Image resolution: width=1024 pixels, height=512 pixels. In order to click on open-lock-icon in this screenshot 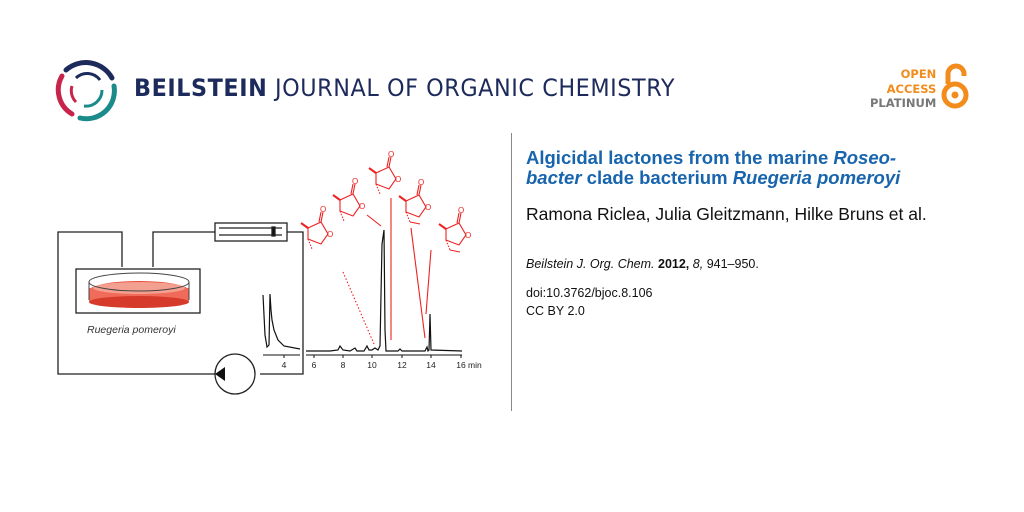, I will do `click(955, 86)`.